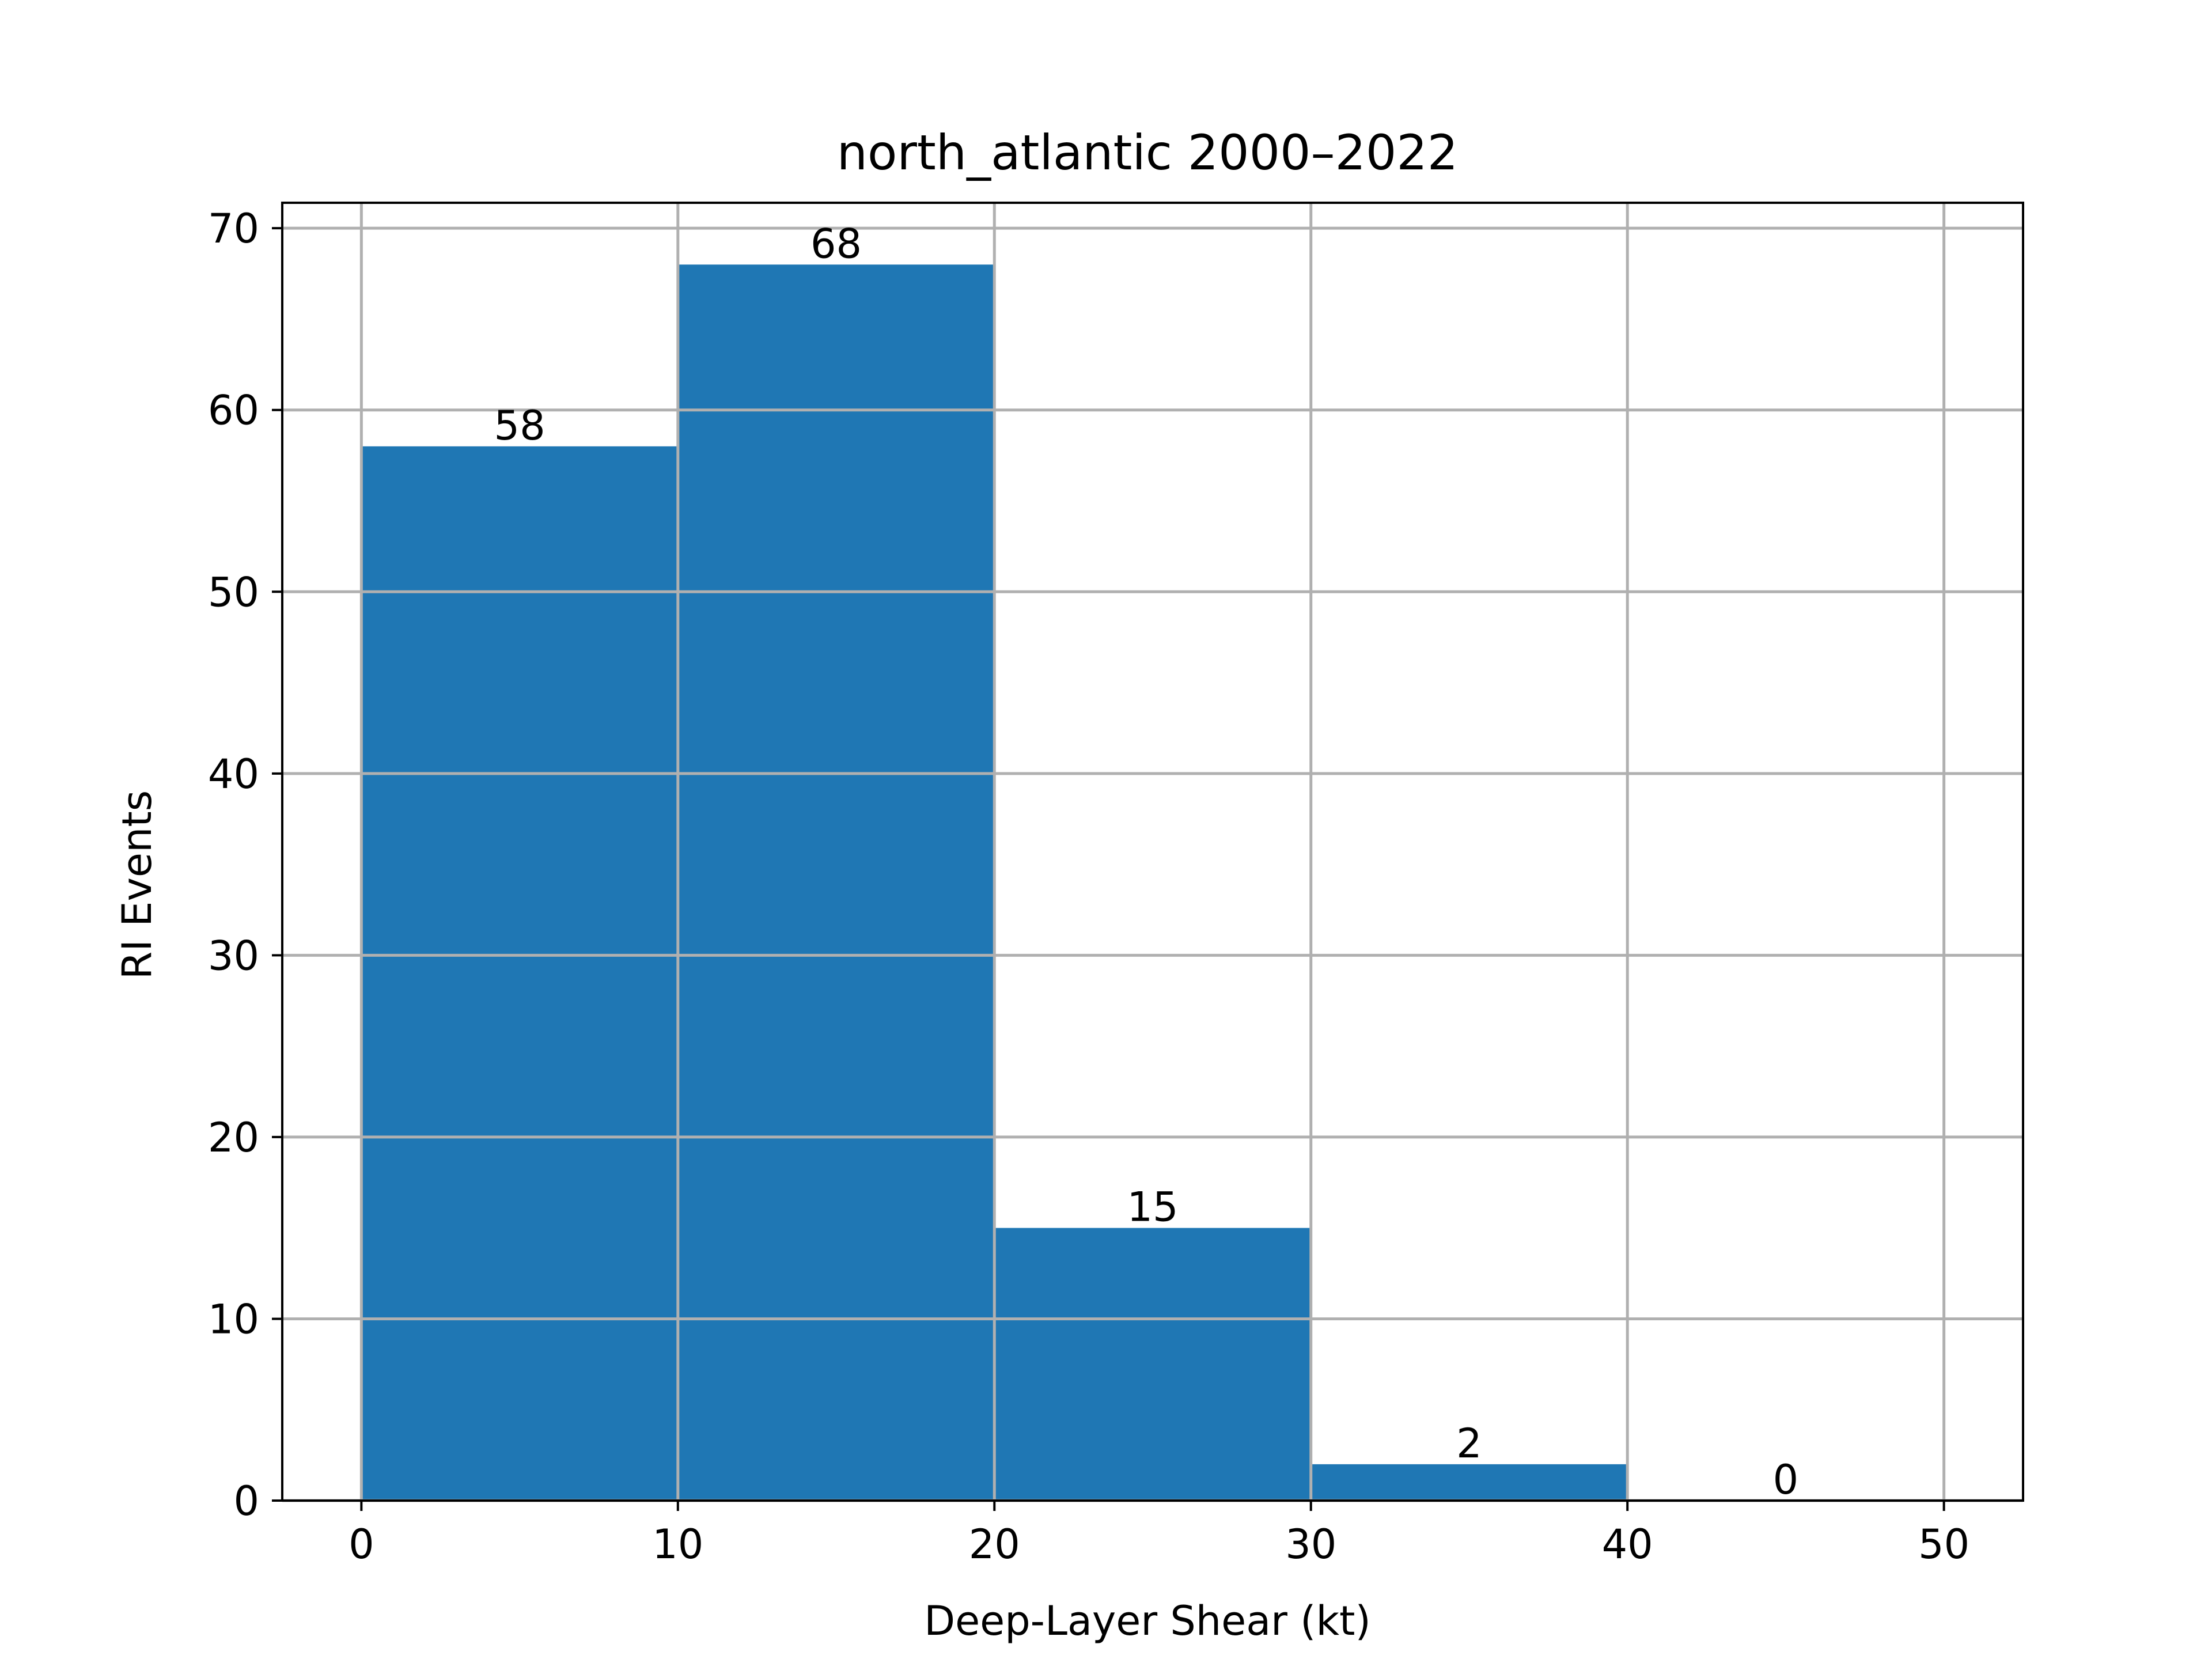 This screenshot has height=1659, width=2212. I want to click on x-tick-label: 0, so click(361, 1544).